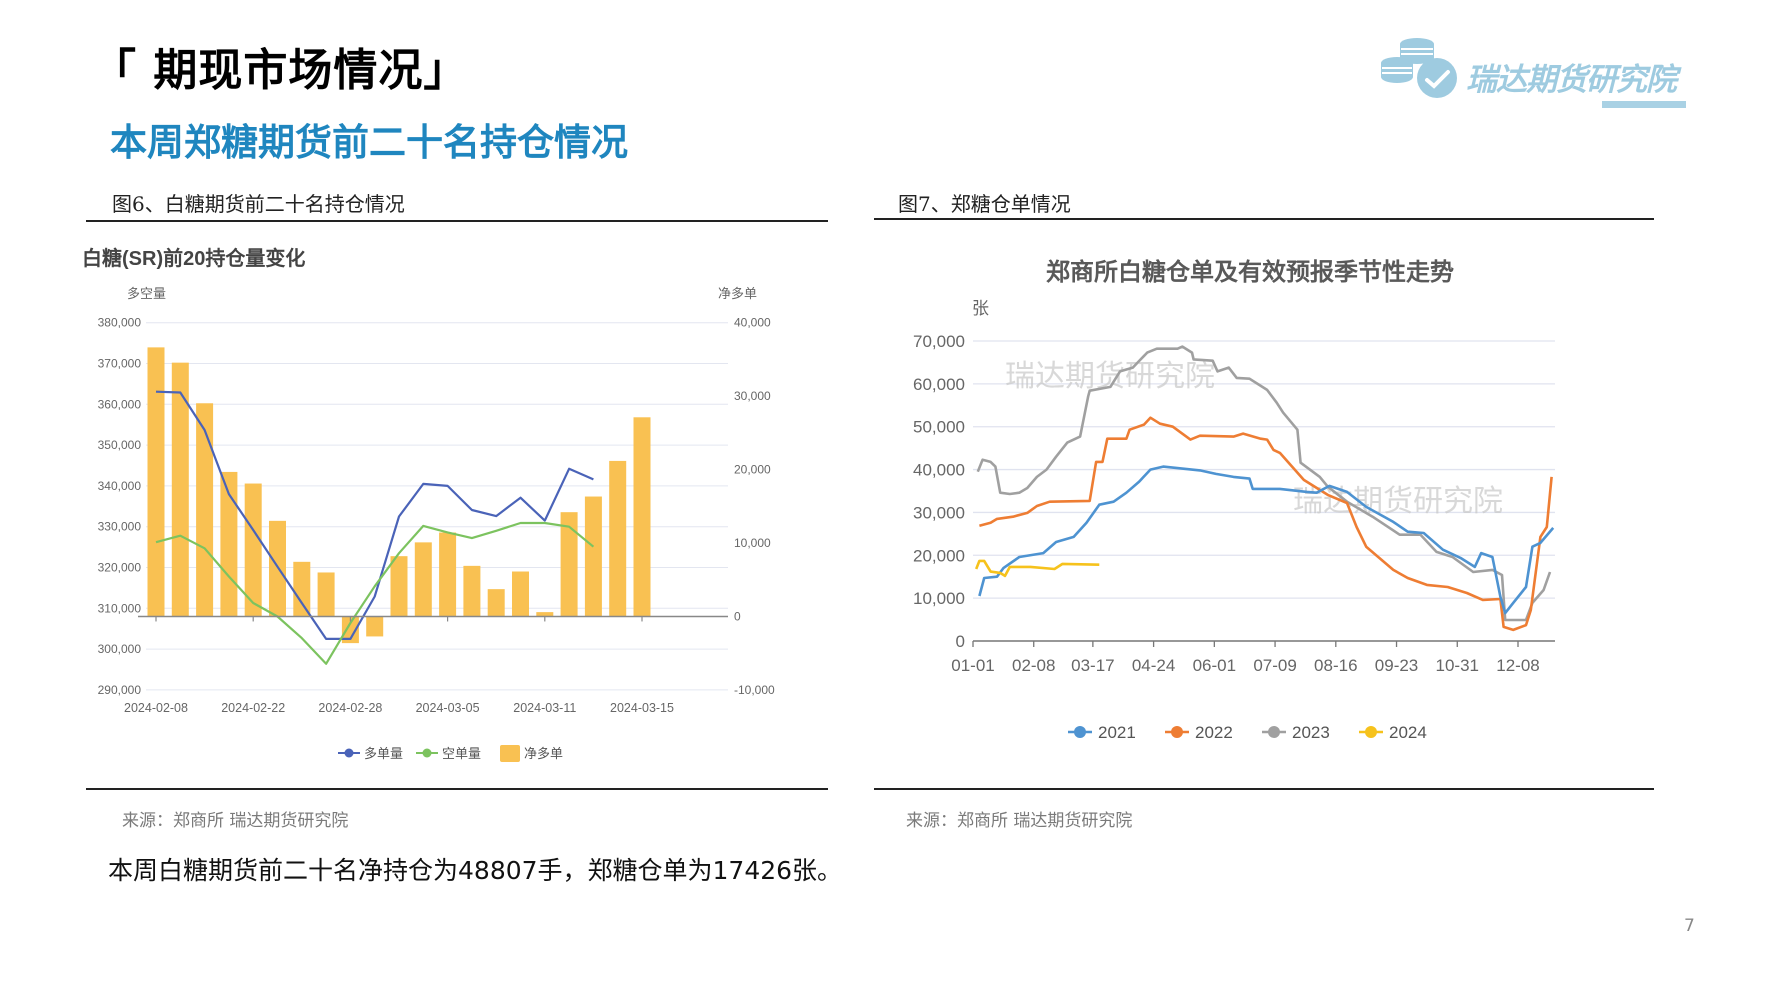 The width and height of the screenshot is (1778, 1000). Describe the element at coordinates (1419, 68) in the screenshot. I see `coins-check-icon` at that location.